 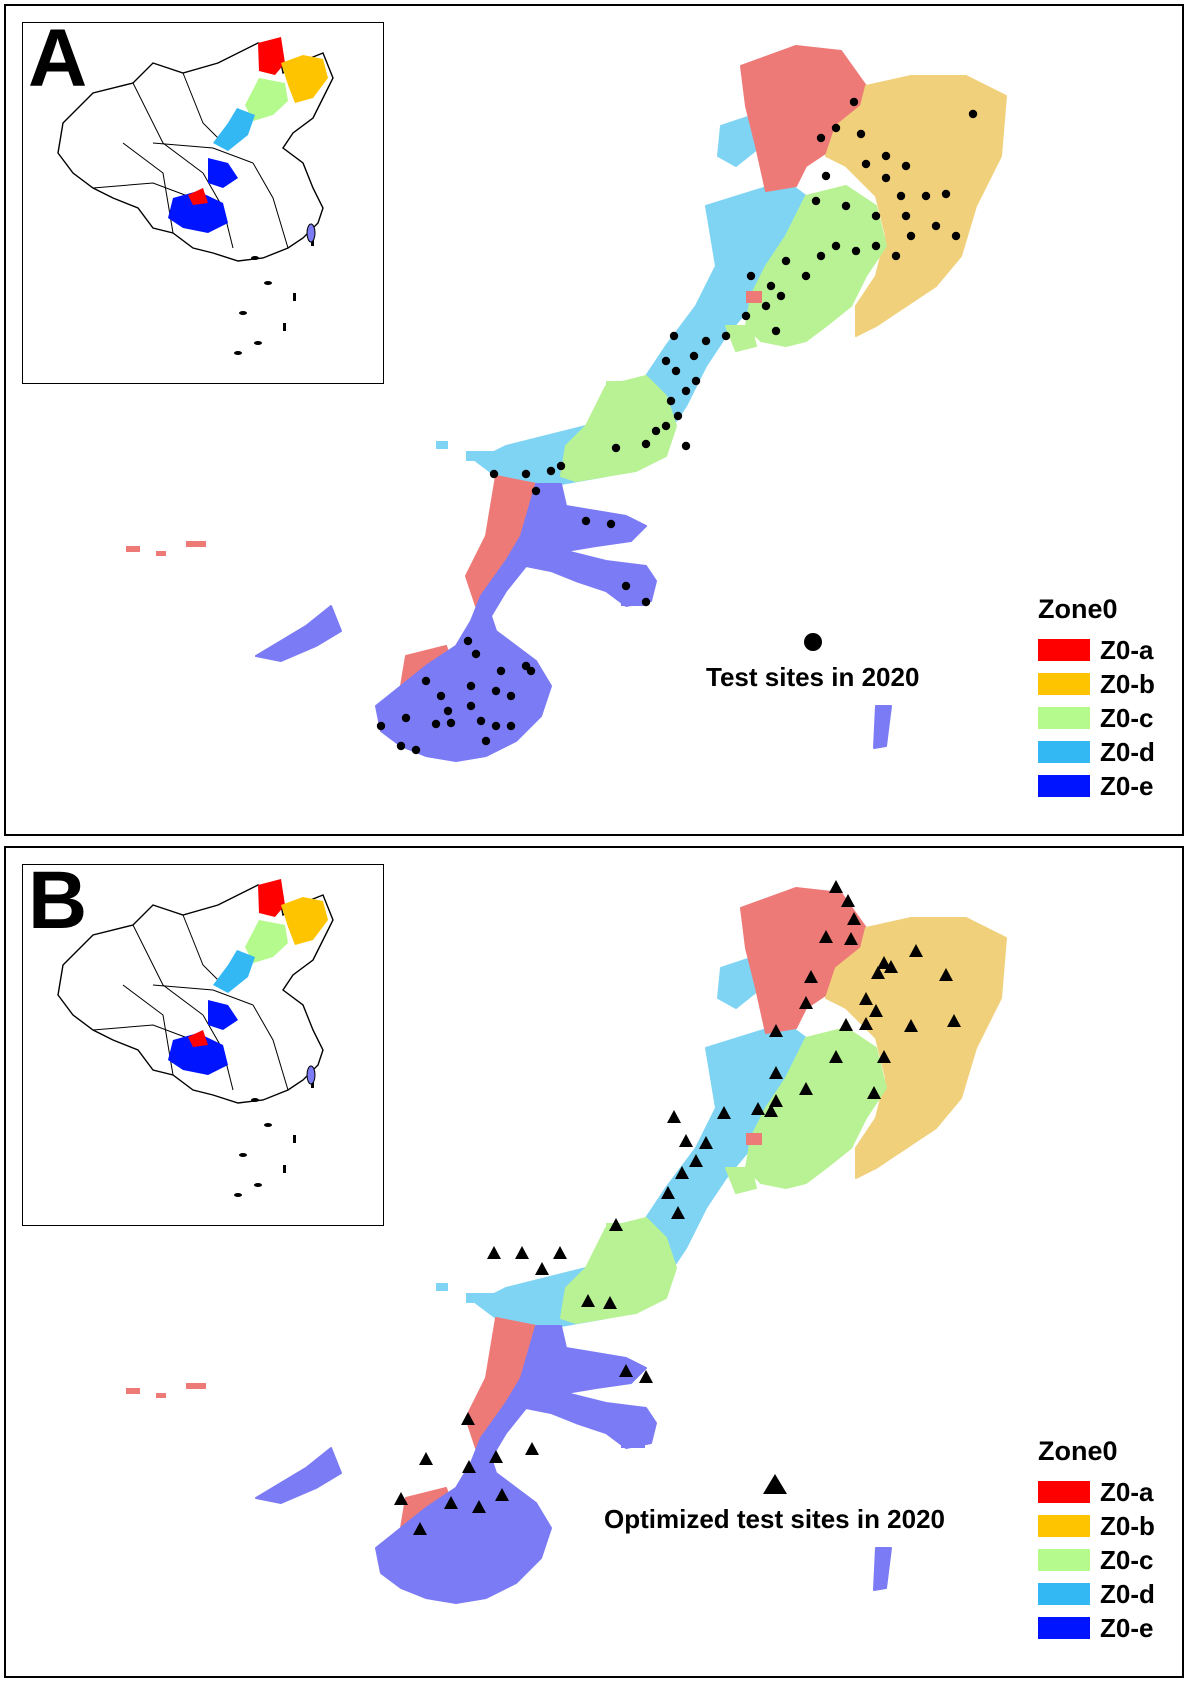 What do you see at coordinates (294, 1139) in the screenshot?
I see `dash-line` at bounding box center [294, 1139].